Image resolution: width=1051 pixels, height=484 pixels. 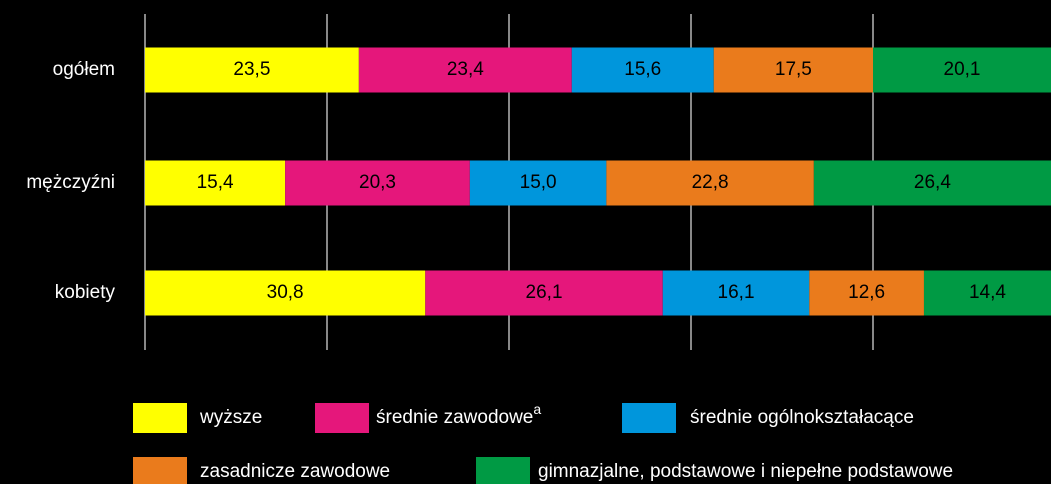 I want to click on value-label: 15,0, so click(x=538, y=182).